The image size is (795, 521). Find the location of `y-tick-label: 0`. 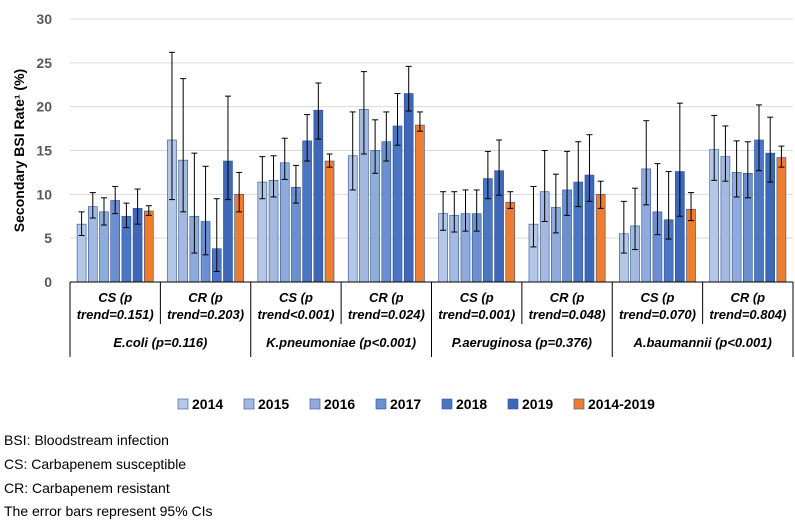

y-tick-label: 0 is located at coordinates (48, 282).